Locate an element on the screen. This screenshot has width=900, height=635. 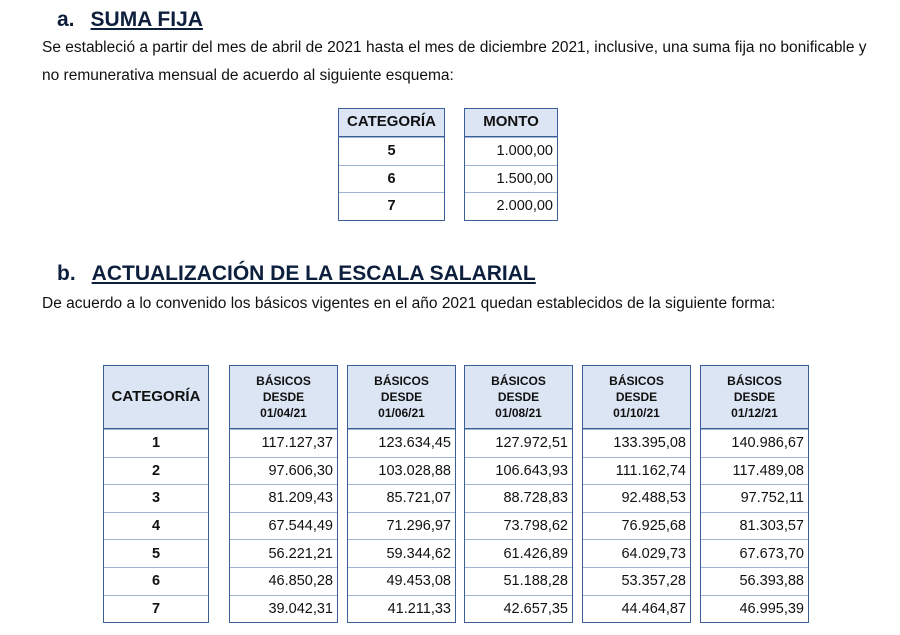
suma-fija-category-column: CATEGORÍA 5 6 7 is located at coordinates (391, 164).